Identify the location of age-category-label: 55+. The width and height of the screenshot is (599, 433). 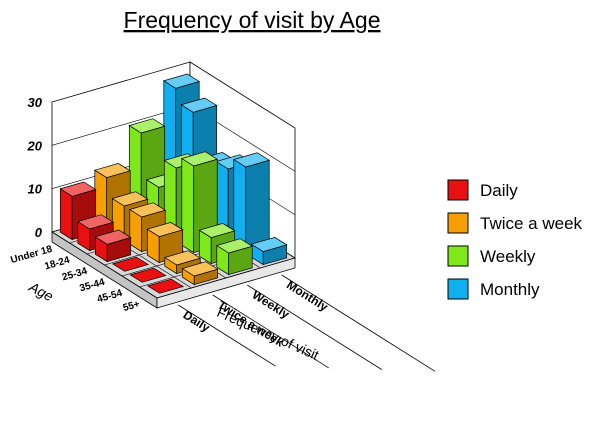
(131, 306).